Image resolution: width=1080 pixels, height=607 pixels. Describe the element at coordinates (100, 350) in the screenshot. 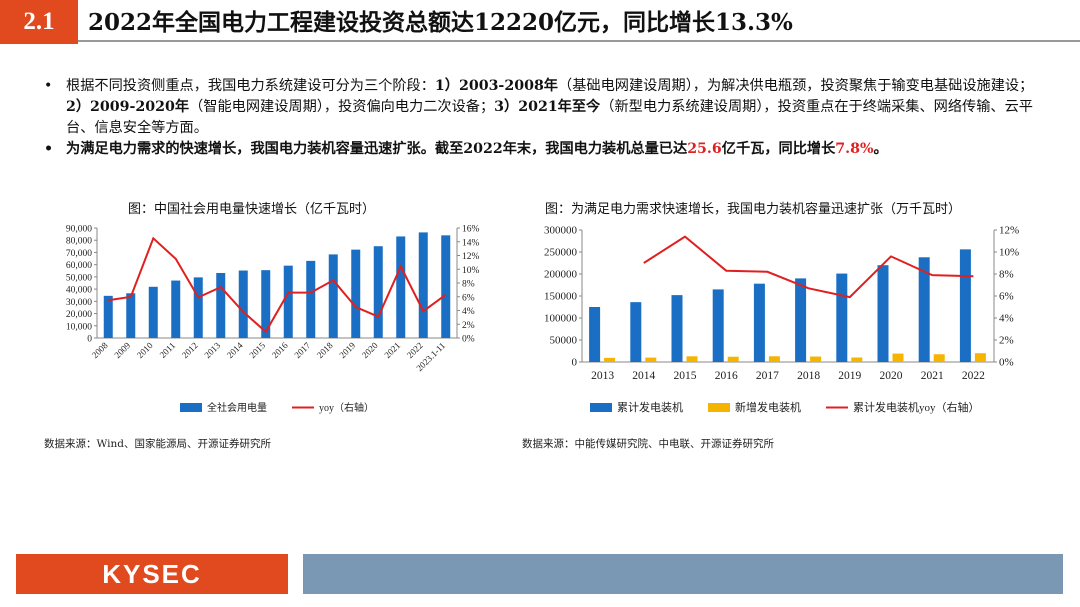

I see `x-tick-label: 2008` at that location.